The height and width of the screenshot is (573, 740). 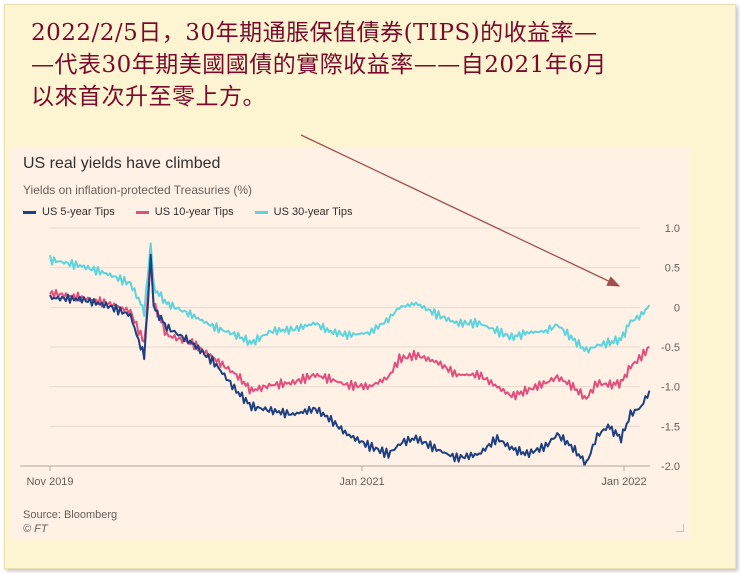 What do you see at coordinates (70, 515) in the screenshot?
I see `chart-source: Source: Bloomberg` at bounding box center [70, 515].